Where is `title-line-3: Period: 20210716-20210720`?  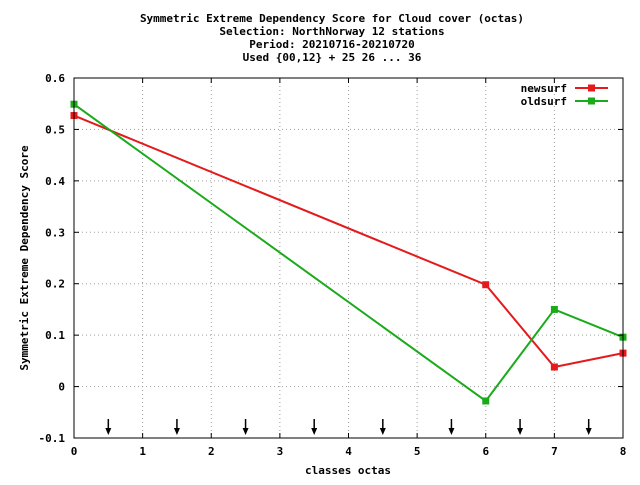
title-line-3: Period: 20210716-20210720 is located at coordinates (332, 44).